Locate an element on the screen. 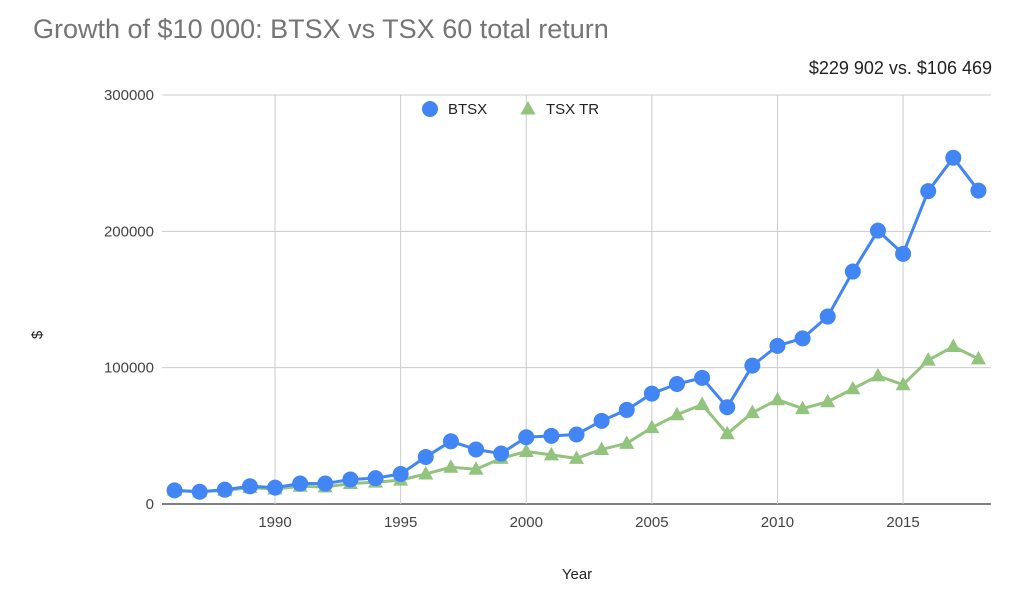 This screenshot has height=615, width=1024. y-tick-label: 300000 is located at coordinates (129, 95).